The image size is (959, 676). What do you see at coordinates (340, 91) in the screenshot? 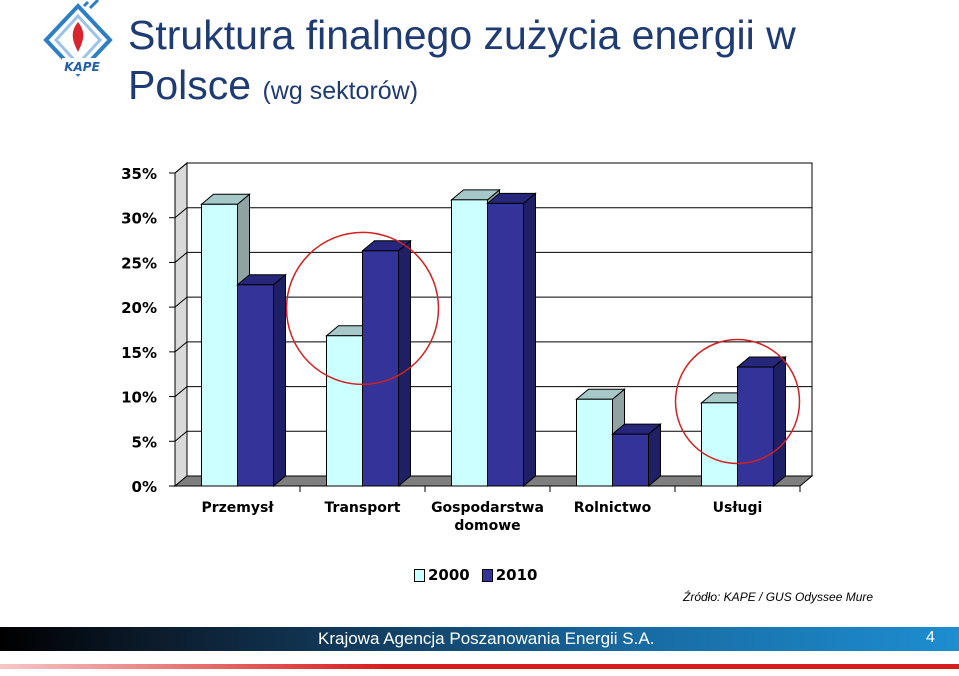
I see `title-sub: (wg sektorów)` at bounding box center [340, 91].